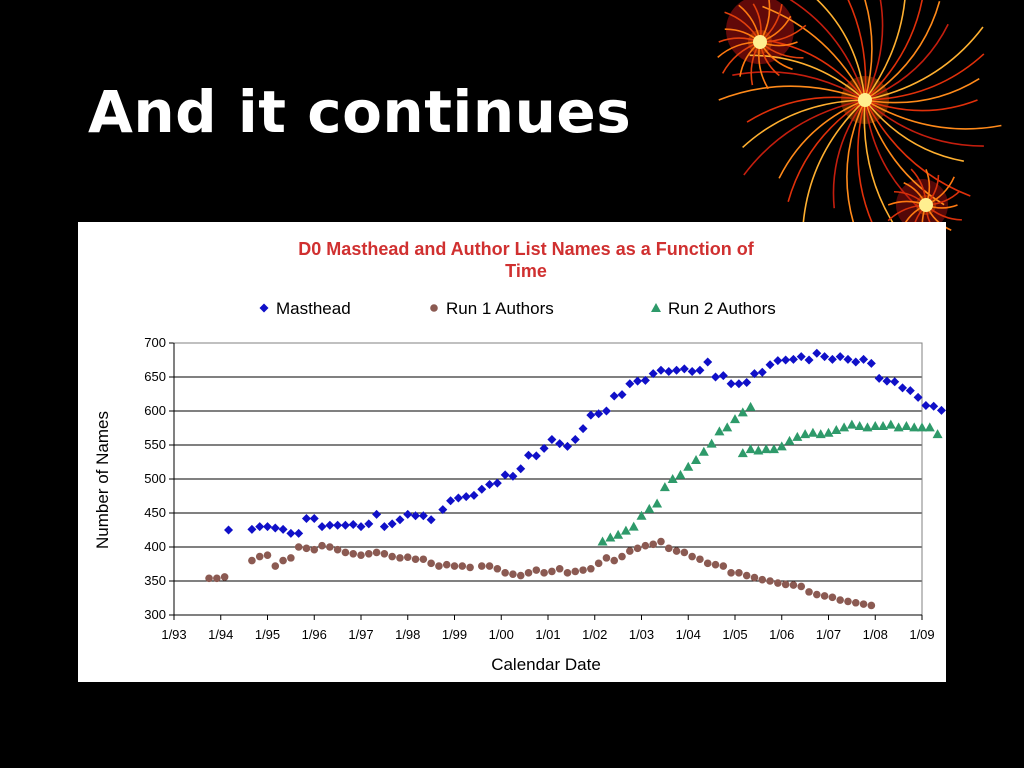 This screenshot has width=1024, height=768. I want to click on x-tick-label: 1/95, so click(267, 634).